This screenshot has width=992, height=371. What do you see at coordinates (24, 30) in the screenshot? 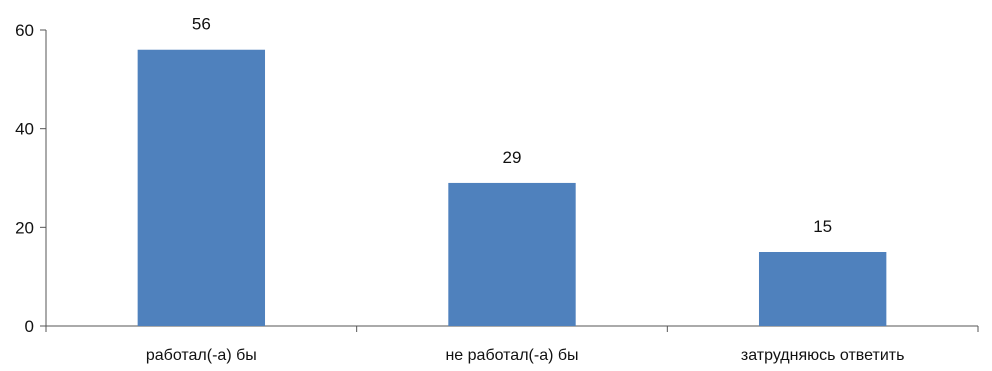
I see `y-tick-label: 60` at bounding box center [24, 30].